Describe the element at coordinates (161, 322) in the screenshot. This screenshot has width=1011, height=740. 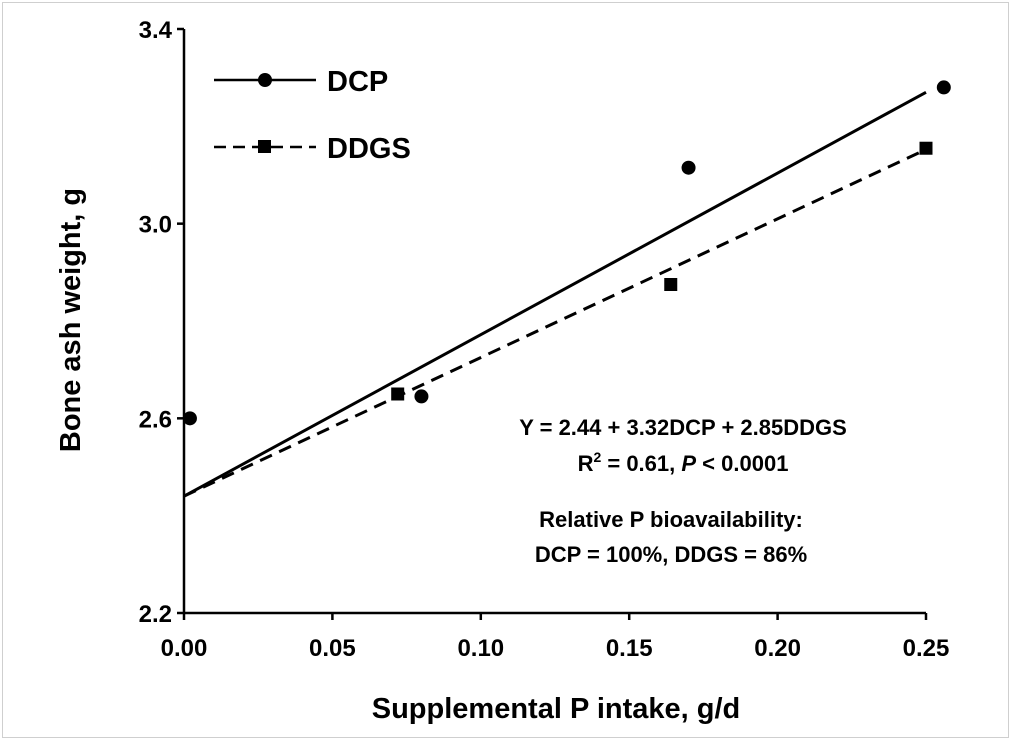
I see `y-ticks: 2.2 2.6 3.0 3.4` at that location.